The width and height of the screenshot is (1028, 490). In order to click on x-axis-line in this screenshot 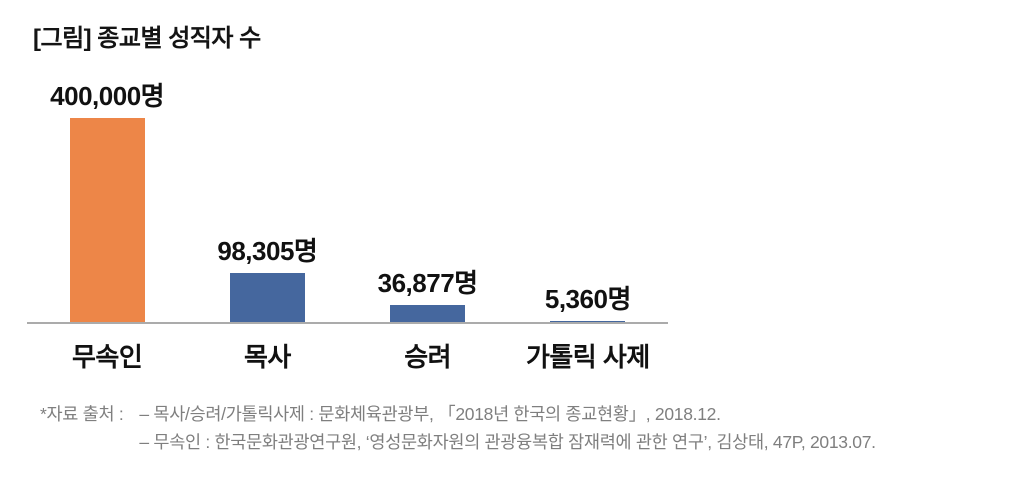, I will do `click(347, 323)`.